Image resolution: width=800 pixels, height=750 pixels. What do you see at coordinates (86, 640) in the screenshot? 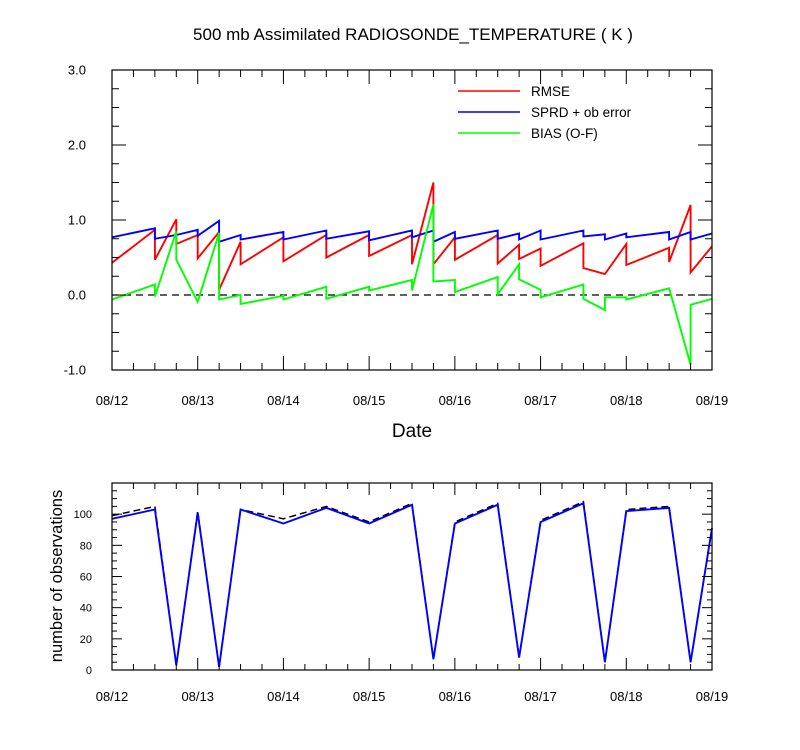
I see `y-tick-label: 20` at bounding box center [86, 640].